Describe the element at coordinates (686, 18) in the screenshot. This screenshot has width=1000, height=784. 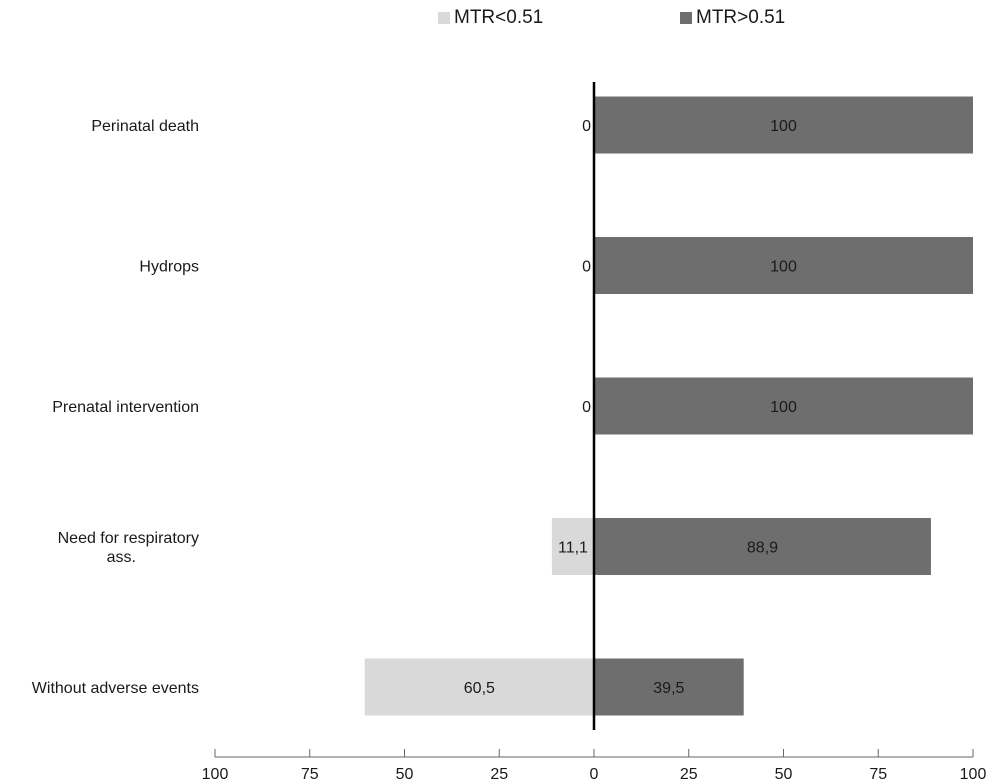
I see `legend-swatch-mtr-high` at that location.